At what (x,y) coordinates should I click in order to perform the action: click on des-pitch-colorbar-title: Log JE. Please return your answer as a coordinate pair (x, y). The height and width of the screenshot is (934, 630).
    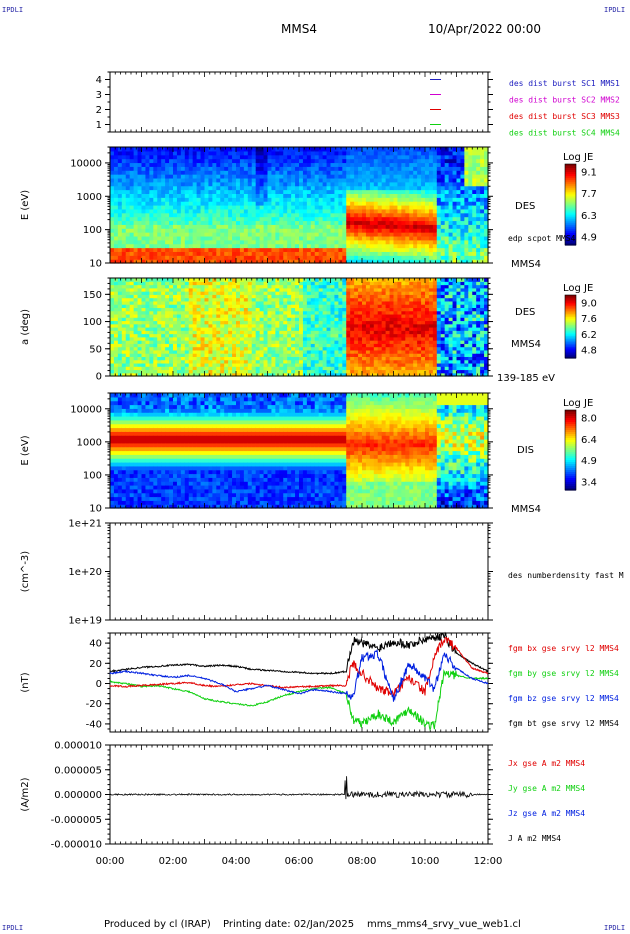
    Looking at the image, I should click on (578, 288).